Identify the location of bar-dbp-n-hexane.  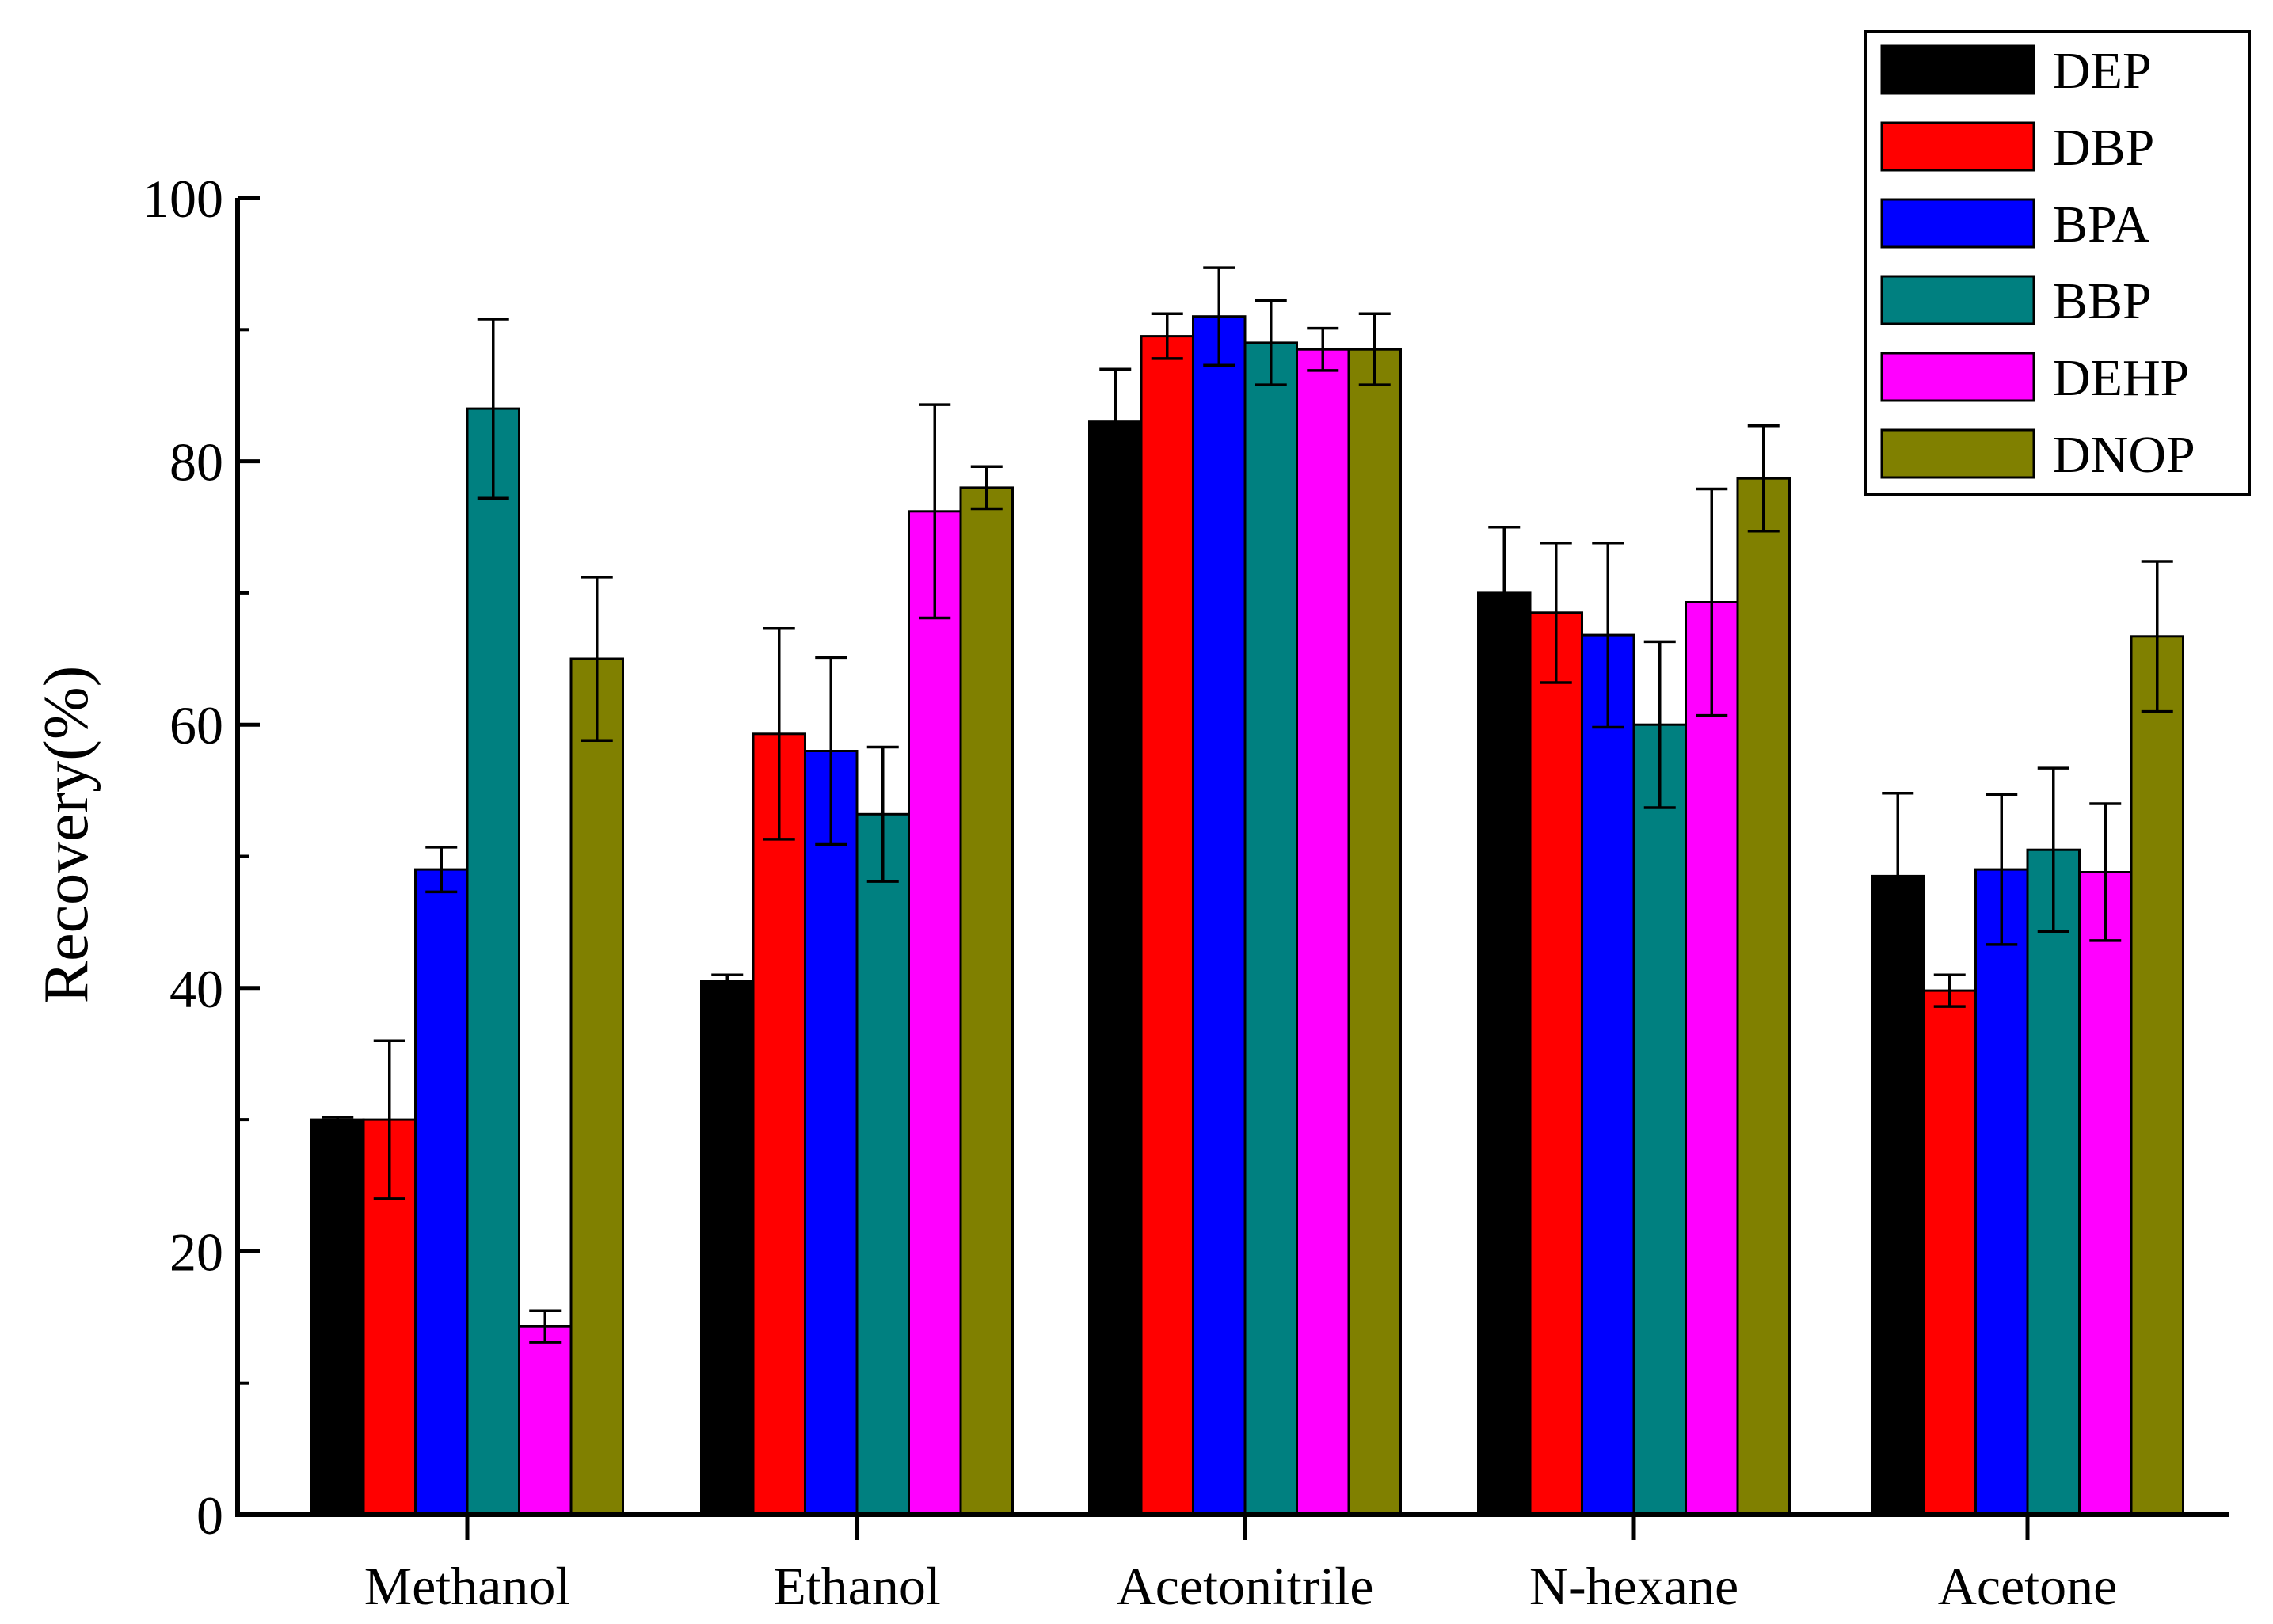
(1556, 1064).